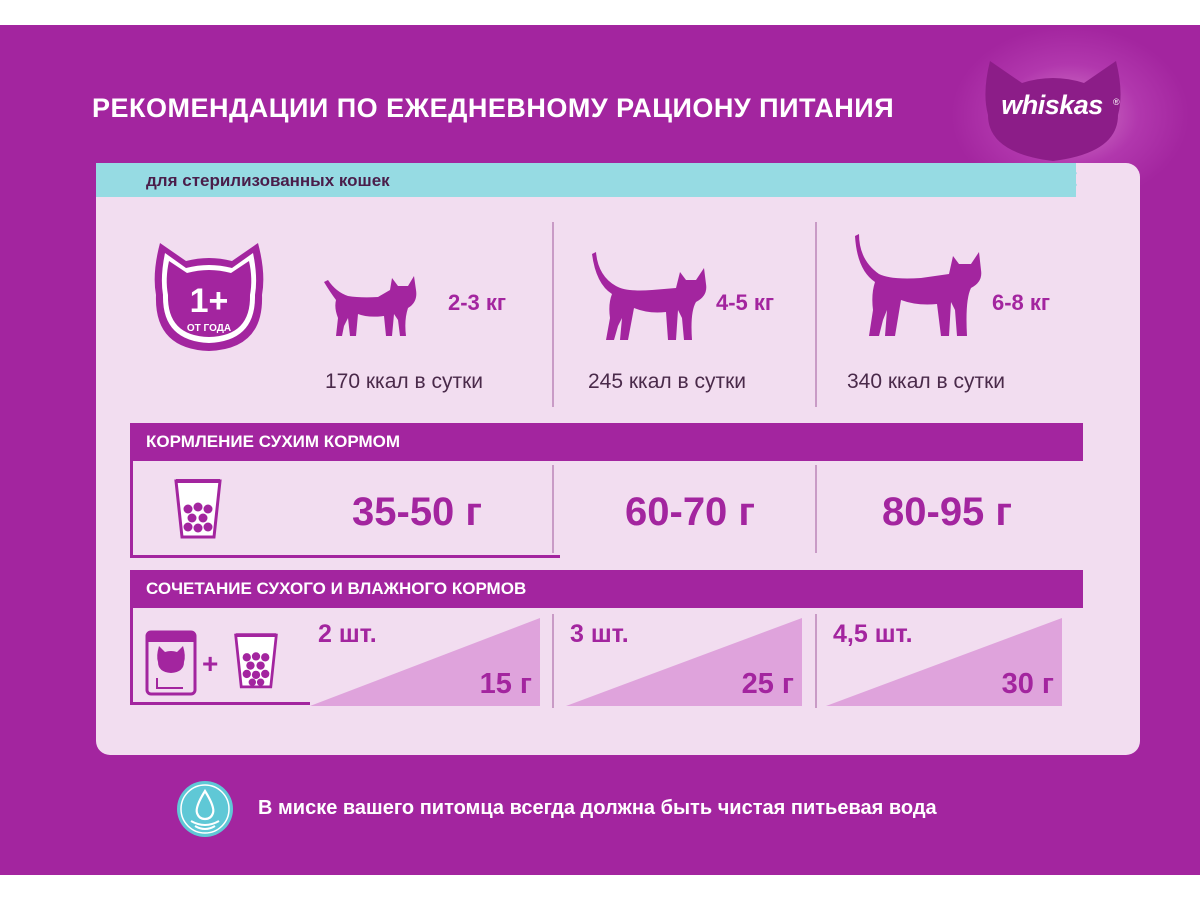  Describe the element at coordinates (1027, 684) in the screenshot. I see `combo-dry-grams: 30 г` at that location.